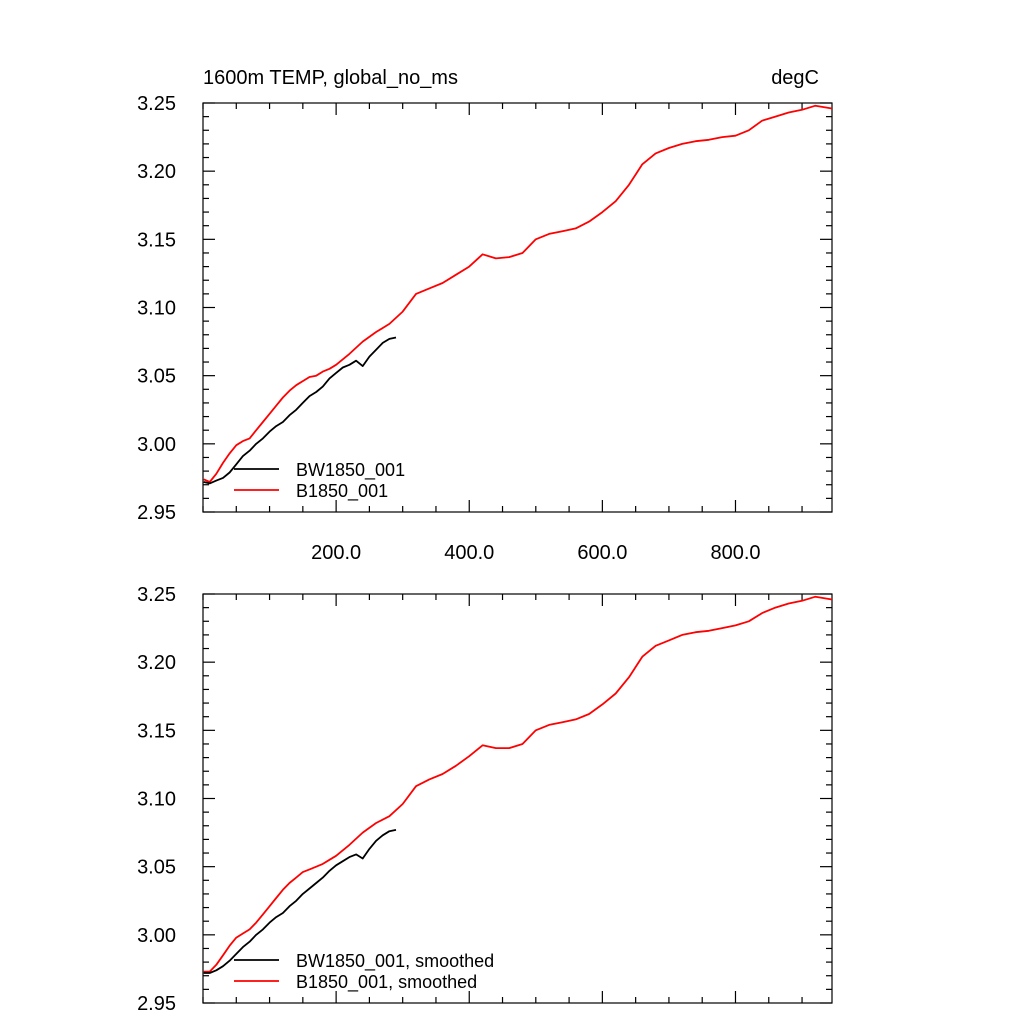 Image resolution: width=1024 pixels, height=1024 pixels. Describe the element at coordinates (602, 553) in the screenshot. I see `x-tick-label: 600.0` at that location.